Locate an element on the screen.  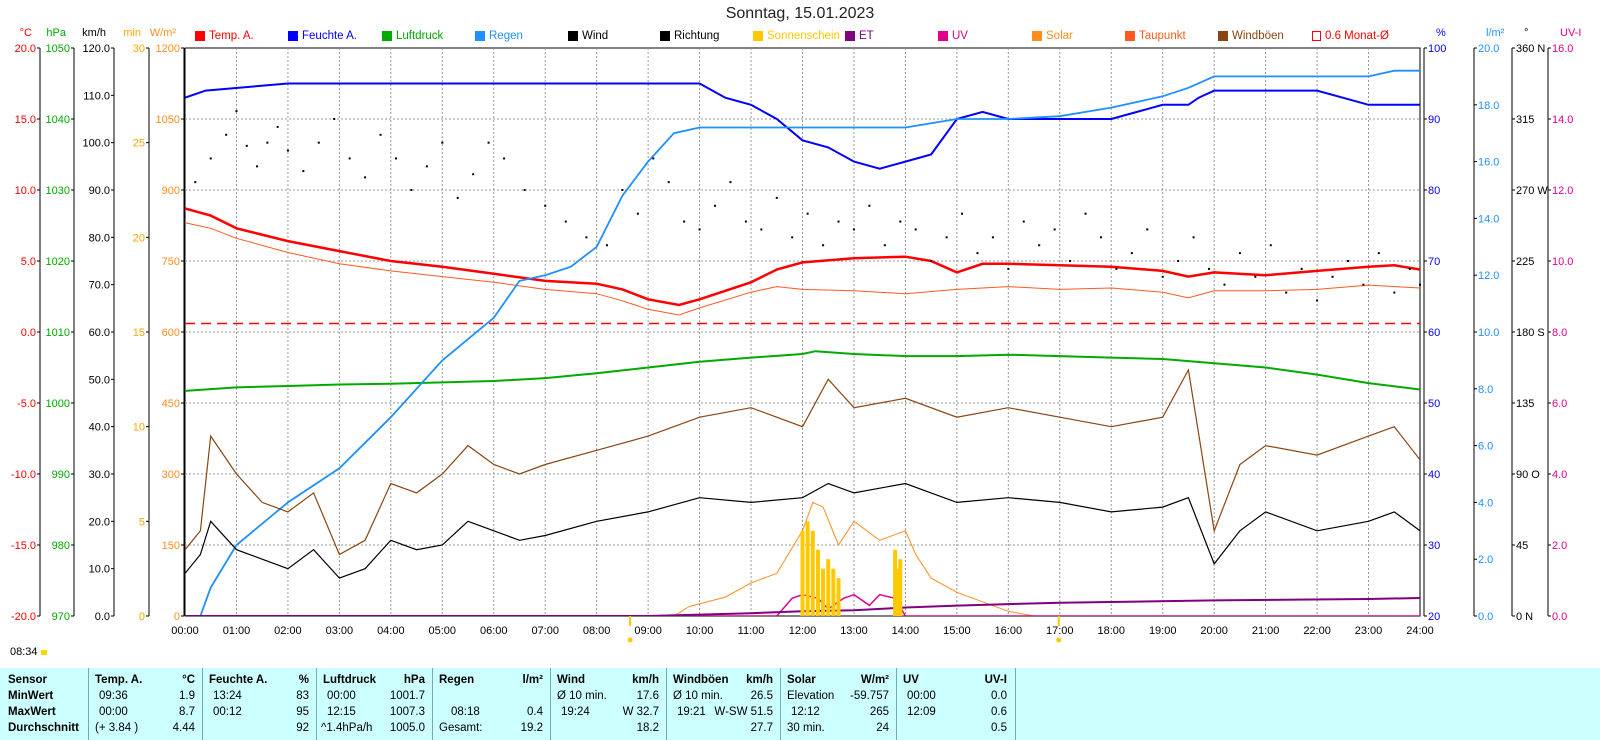
y-tick-label-left: 90.0 is located at coordinates (99, 191).